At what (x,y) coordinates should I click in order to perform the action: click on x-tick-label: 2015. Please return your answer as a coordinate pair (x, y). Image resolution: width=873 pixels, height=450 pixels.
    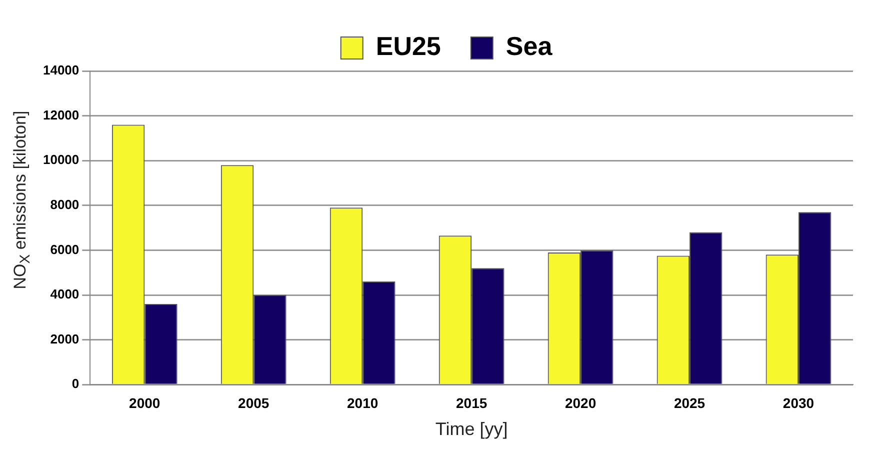
    Looking at the image, I should click on (472, 402).